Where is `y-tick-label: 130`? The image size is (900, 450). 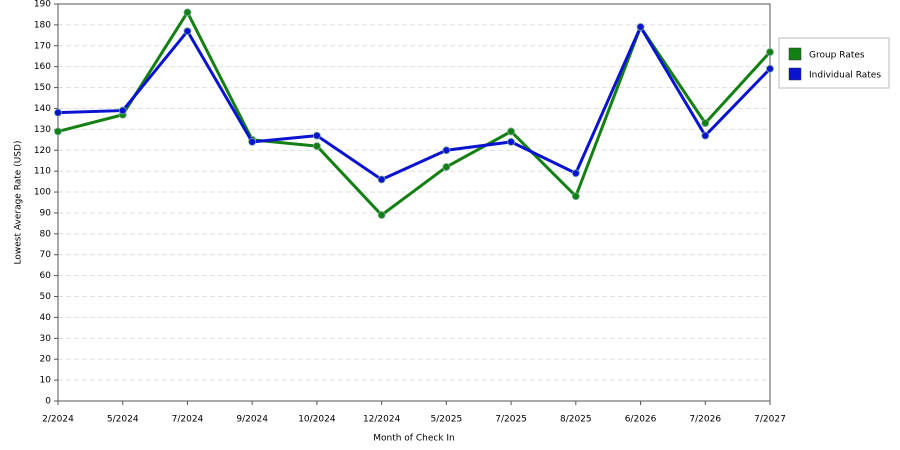 y-tick-label: 130 is located at coordinates (42, 130).